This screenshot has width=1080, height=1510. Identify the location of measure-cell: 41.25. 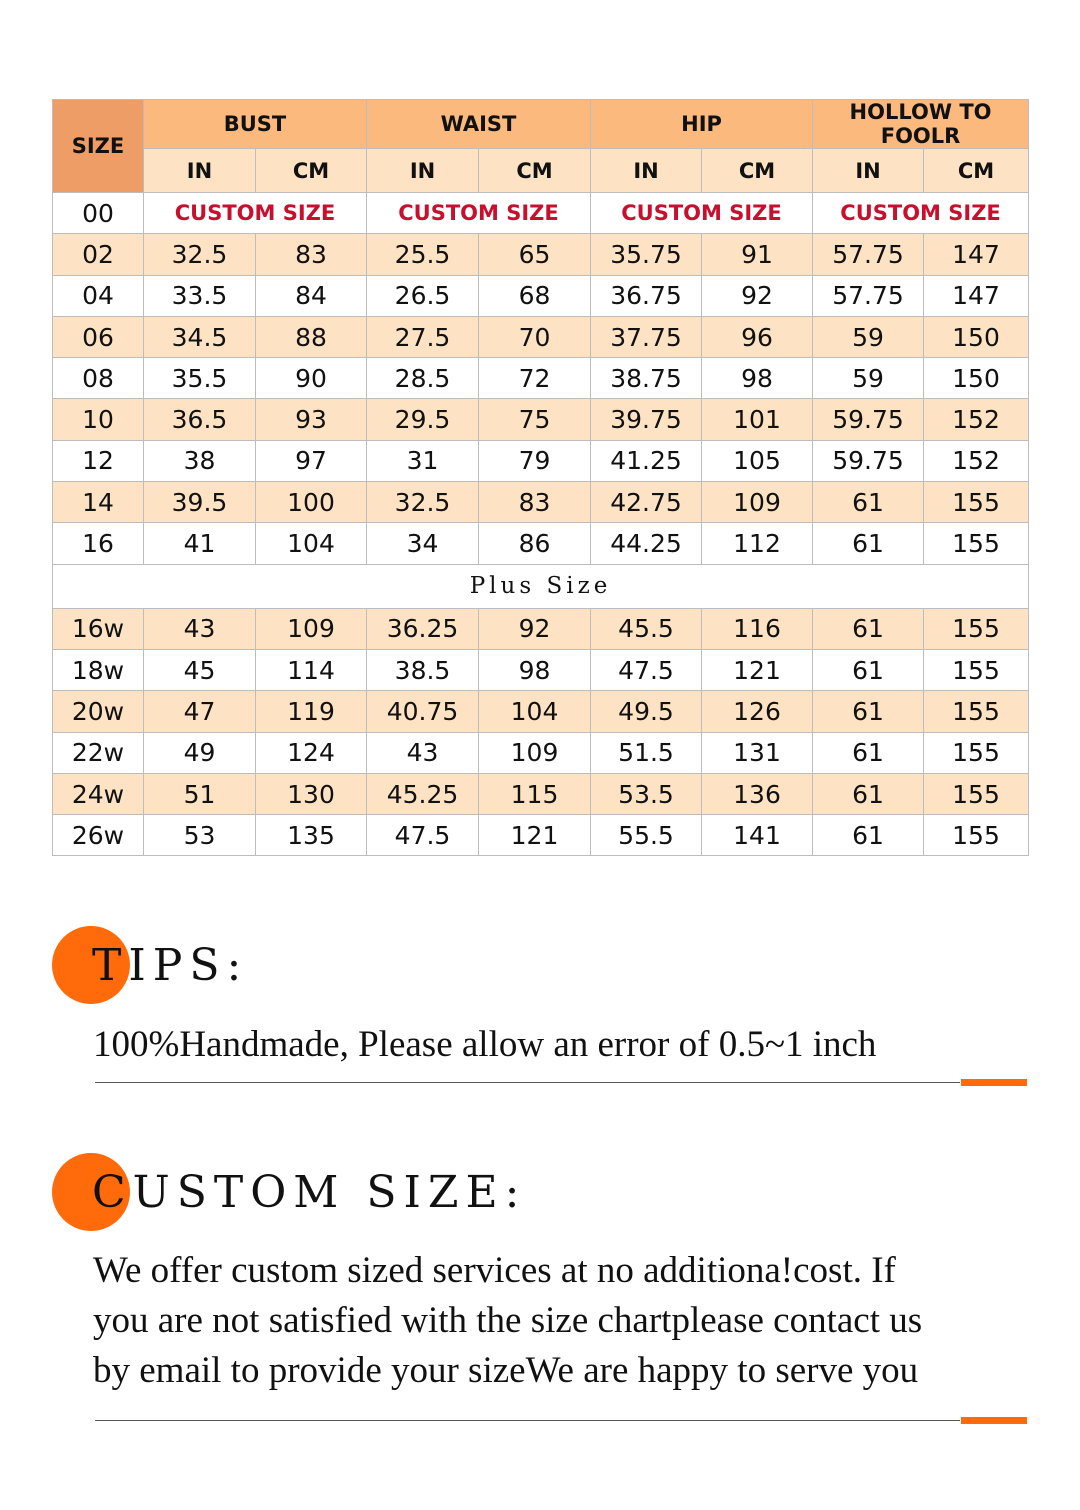
(646, 461).